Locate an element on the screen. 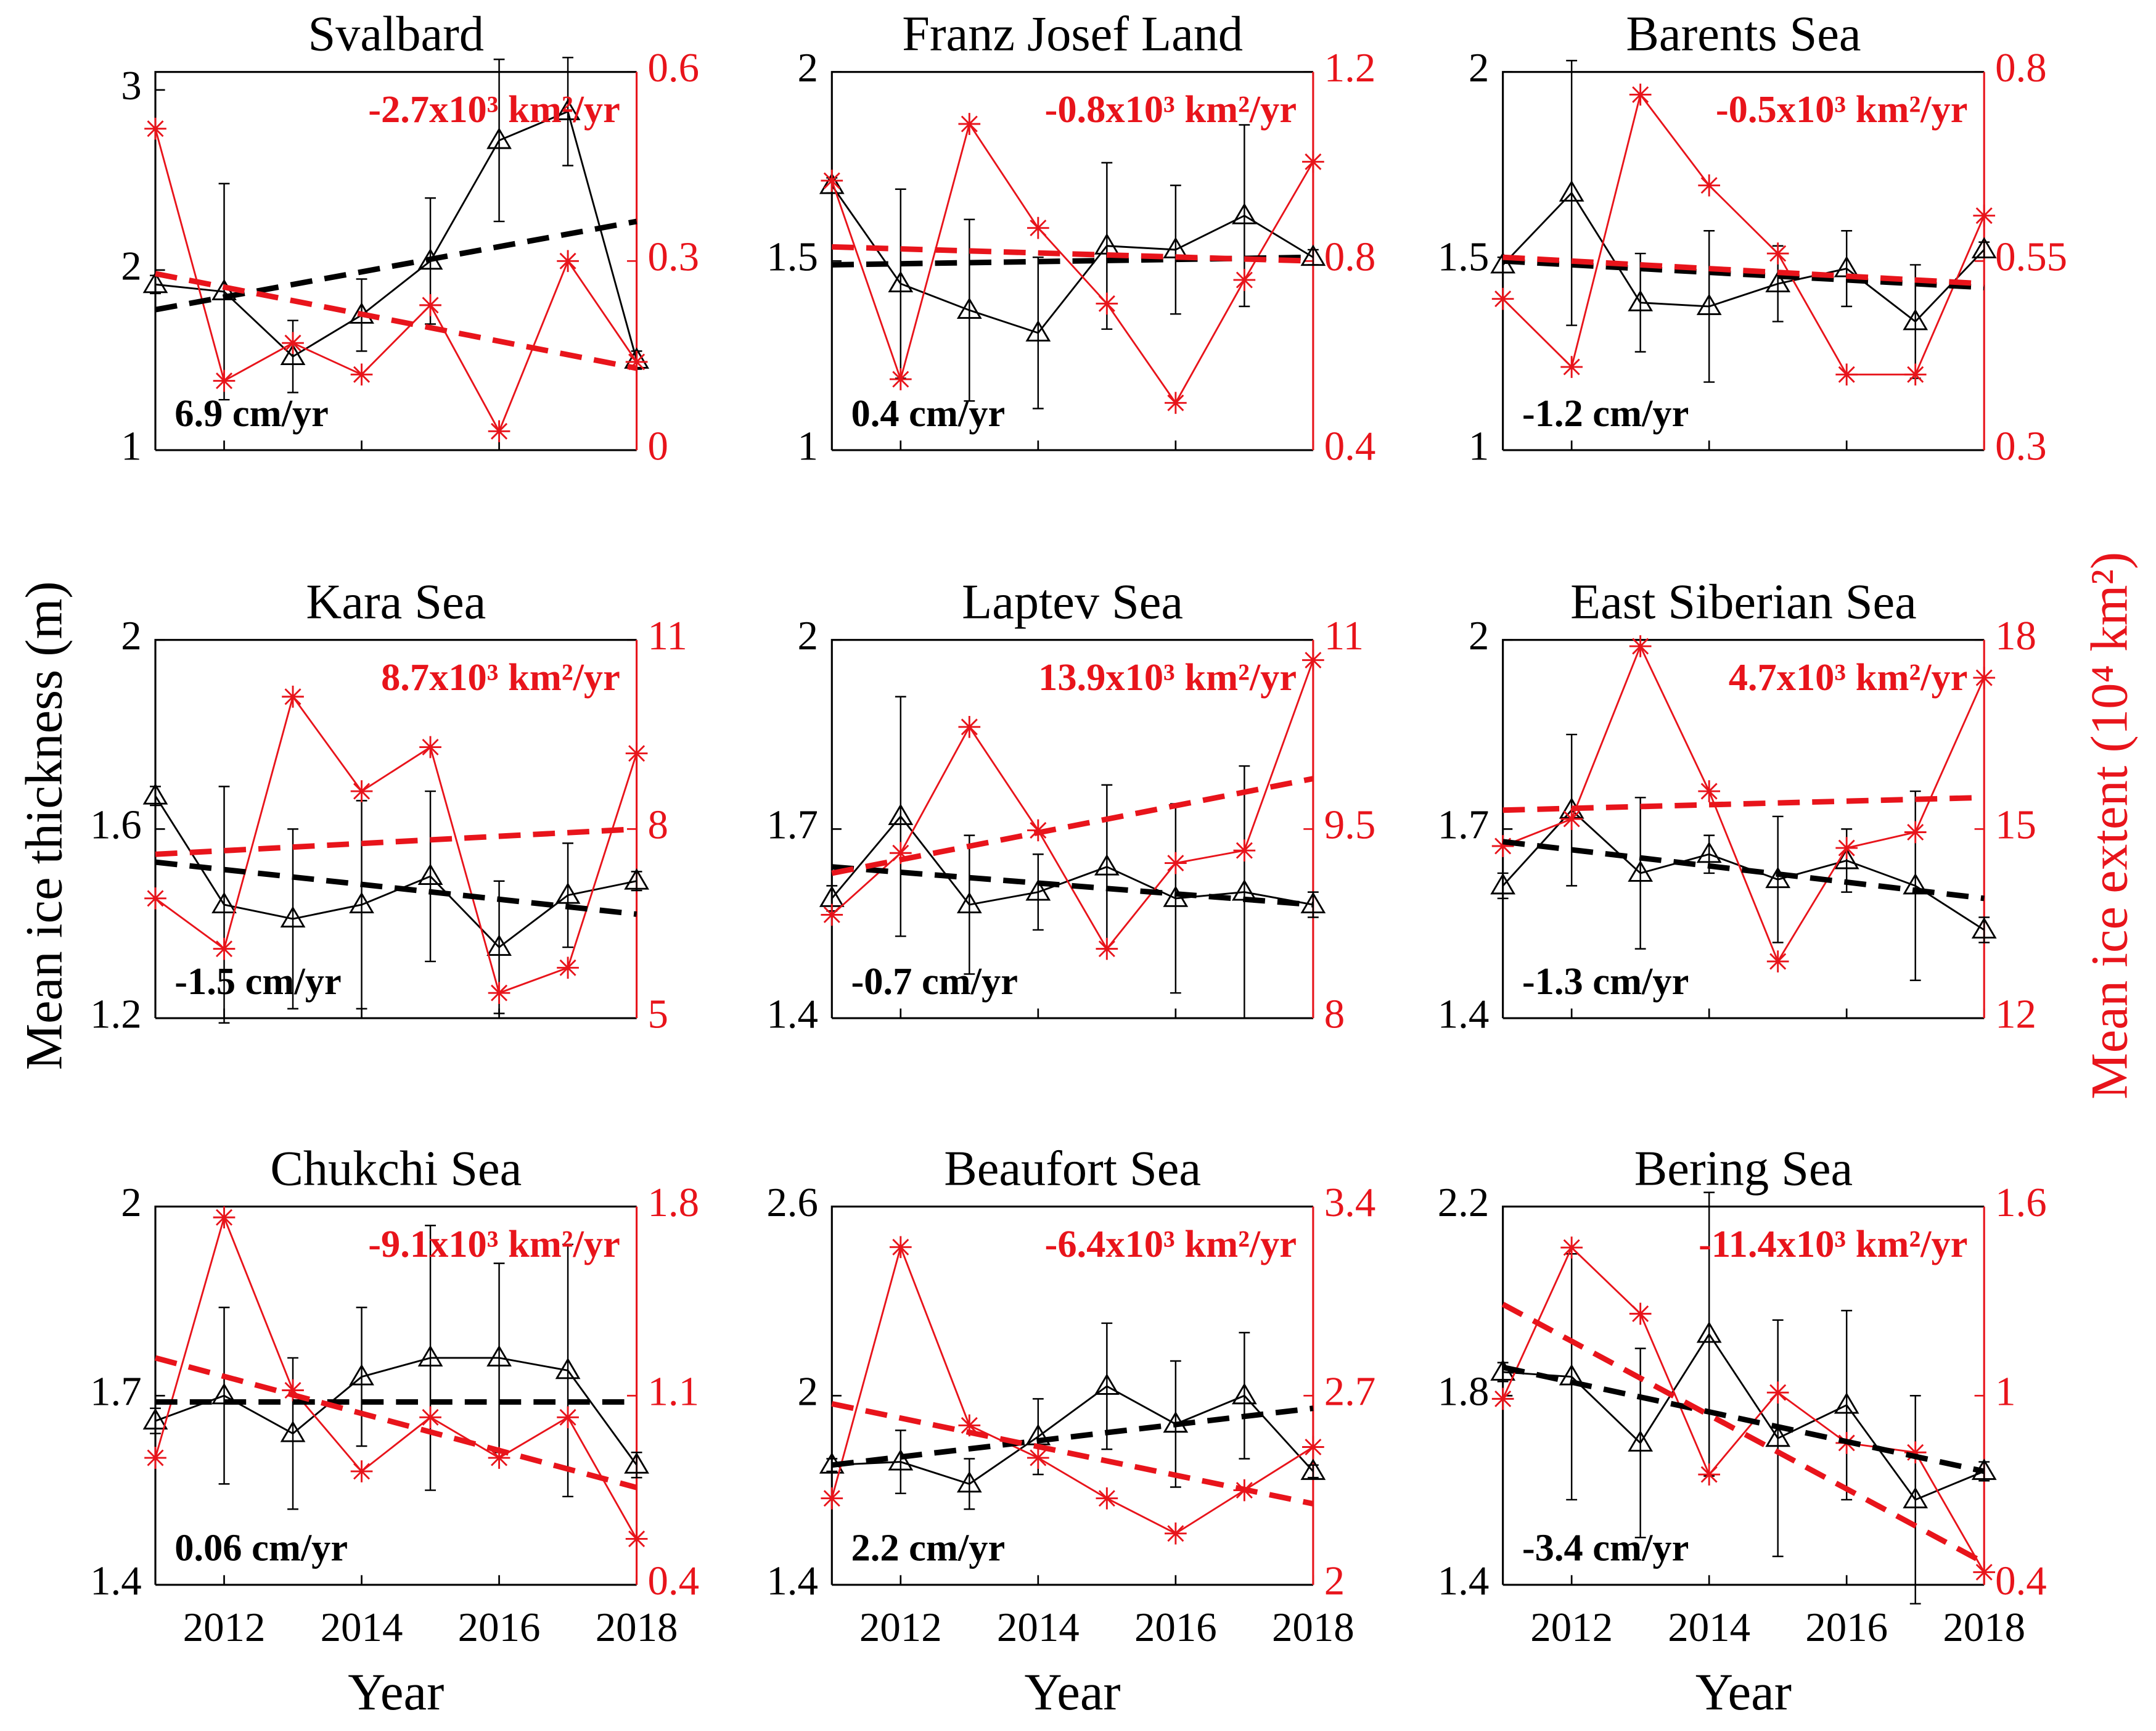 Image resolution: width=2156 pixels, height=1731 pixels. x-tick-label: 2014 is located at coordinates (362, 1627).